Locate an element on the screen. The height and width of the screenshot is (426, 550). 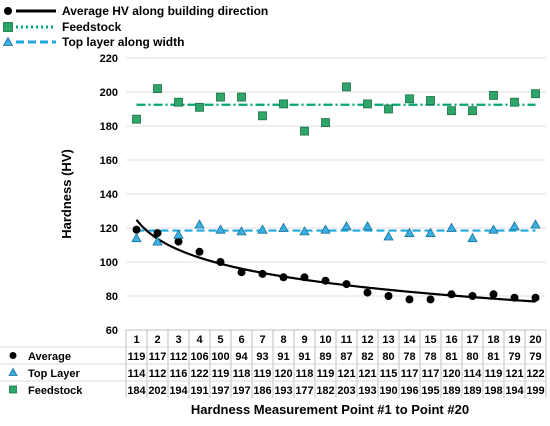
x-tick-label: 12 is located at coordinates (367, 340).